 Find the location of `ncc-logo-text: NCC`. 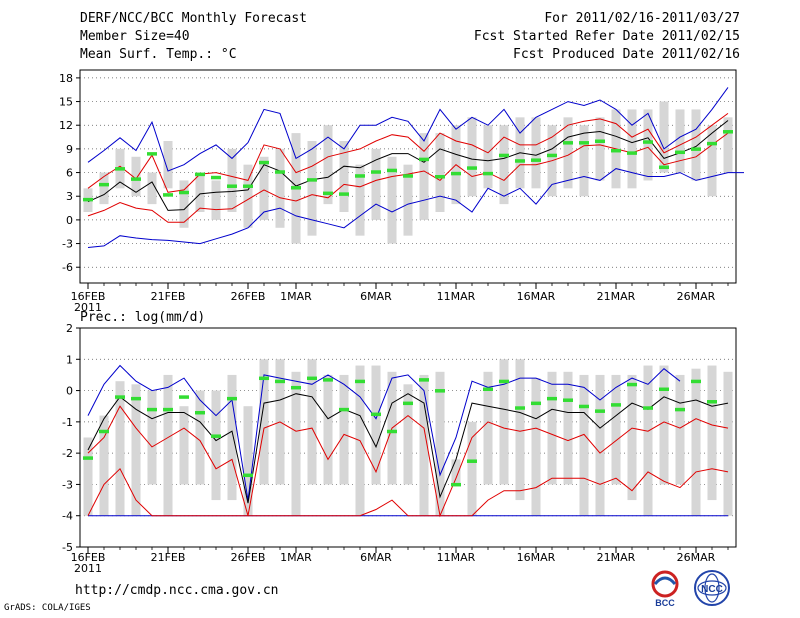

ncc-logo-text: NCC is located at coordinates (712, 589).